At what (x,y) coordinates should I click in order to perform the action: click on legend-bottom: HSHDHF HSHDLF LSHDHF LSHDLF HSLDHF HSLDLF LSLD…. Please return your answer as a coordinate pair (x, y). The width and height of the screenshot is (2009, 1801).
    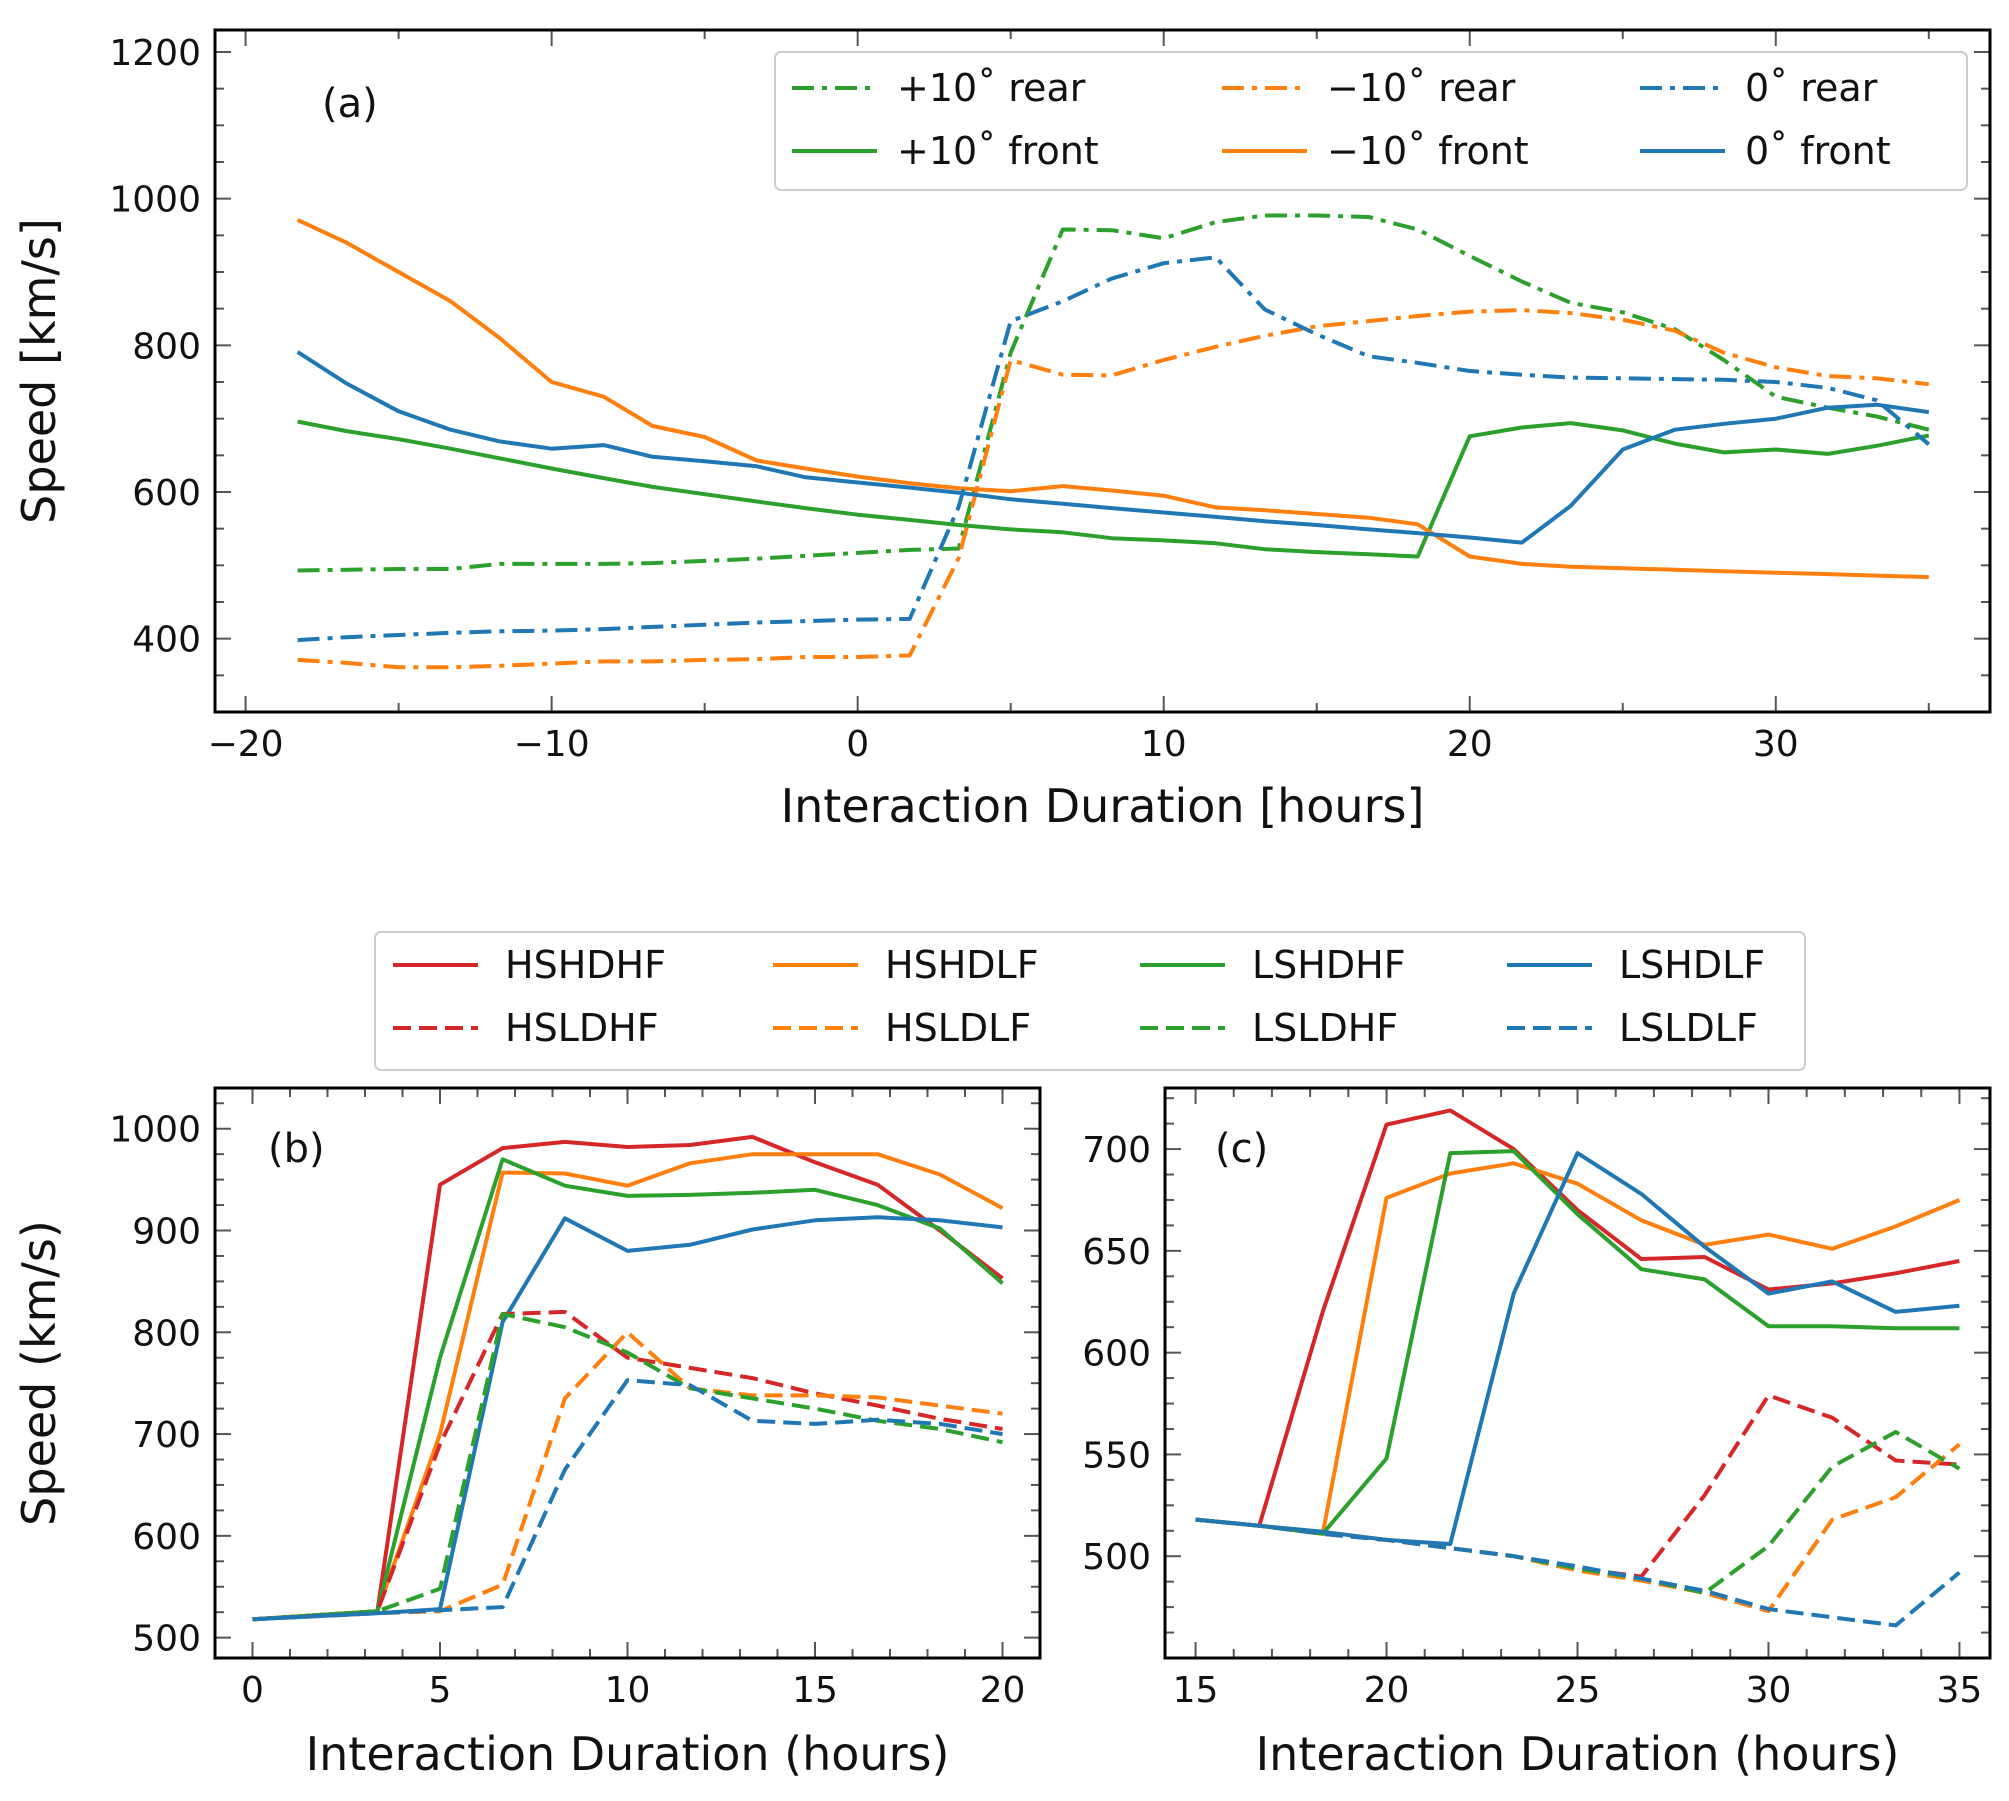
    Looking at the image, I should click on (1090, 1001).